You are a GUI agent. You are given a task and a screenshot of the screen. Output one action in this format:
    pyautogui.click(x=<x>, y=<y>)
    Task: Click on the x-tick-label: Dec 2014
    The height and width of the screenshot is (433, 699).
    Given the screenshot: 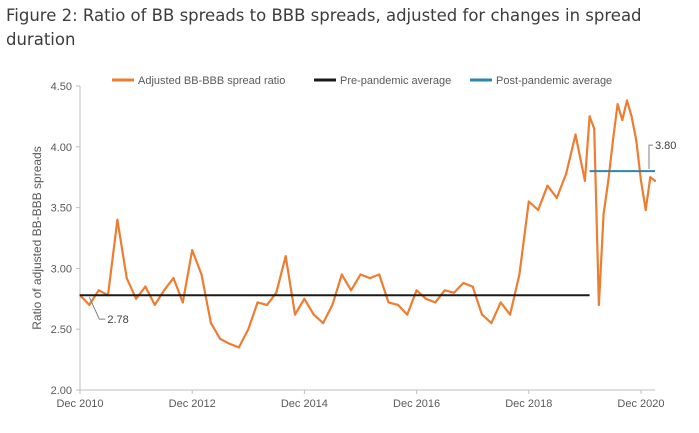 What is the action you would take?
    pyautogui.click(x=304, y=404)
    